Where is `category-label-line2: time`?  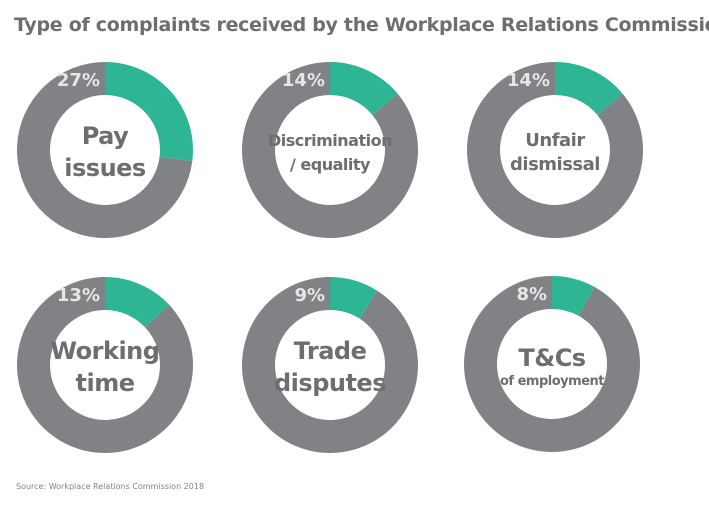 category-label-line2: time is located at coordinates (105, 383).